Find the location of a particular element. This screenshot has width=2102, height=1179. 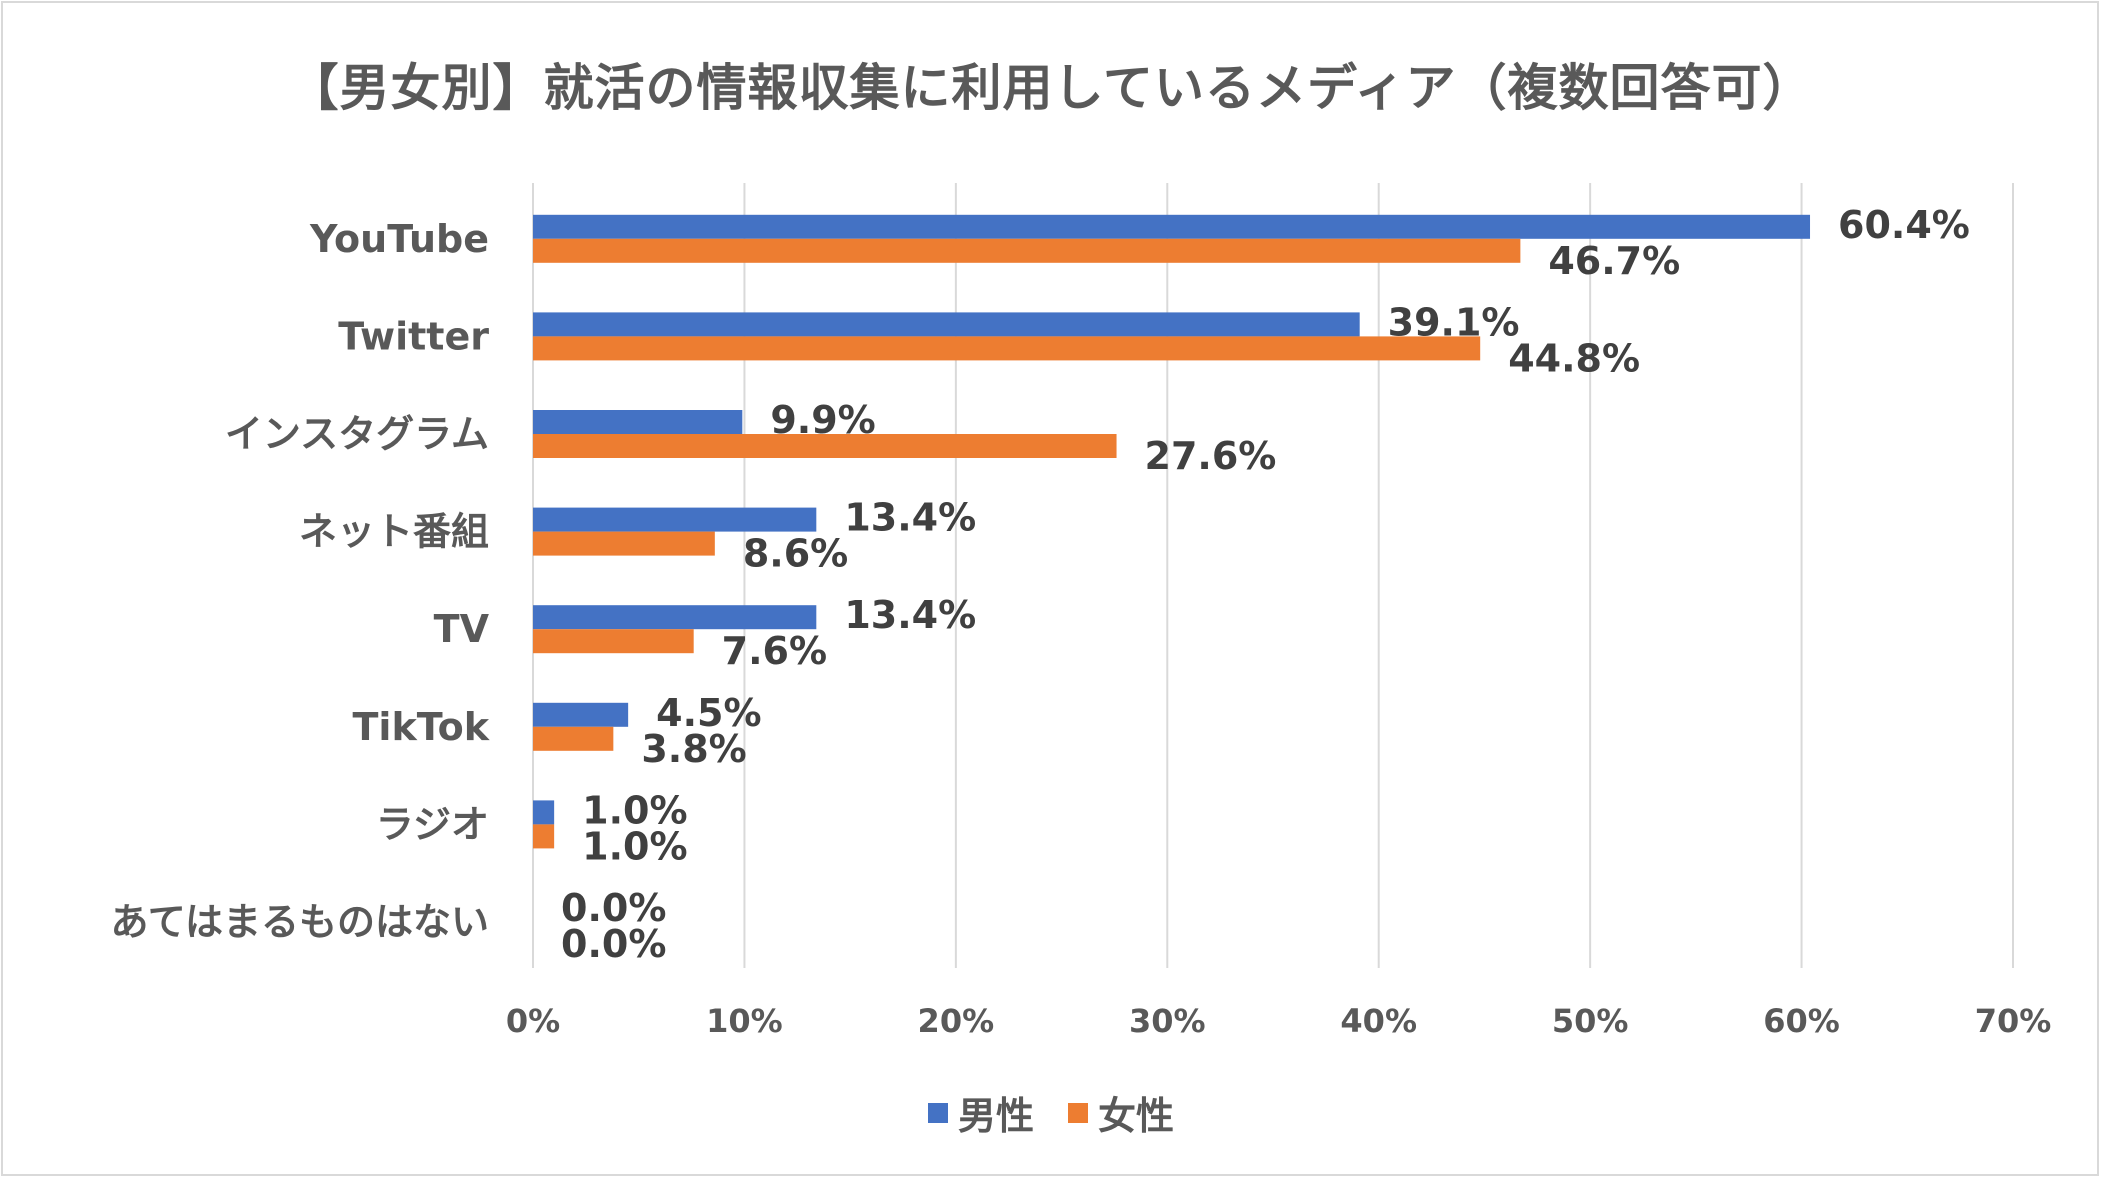

x-tick-label: 20% is located at coordinates (956, 1021).